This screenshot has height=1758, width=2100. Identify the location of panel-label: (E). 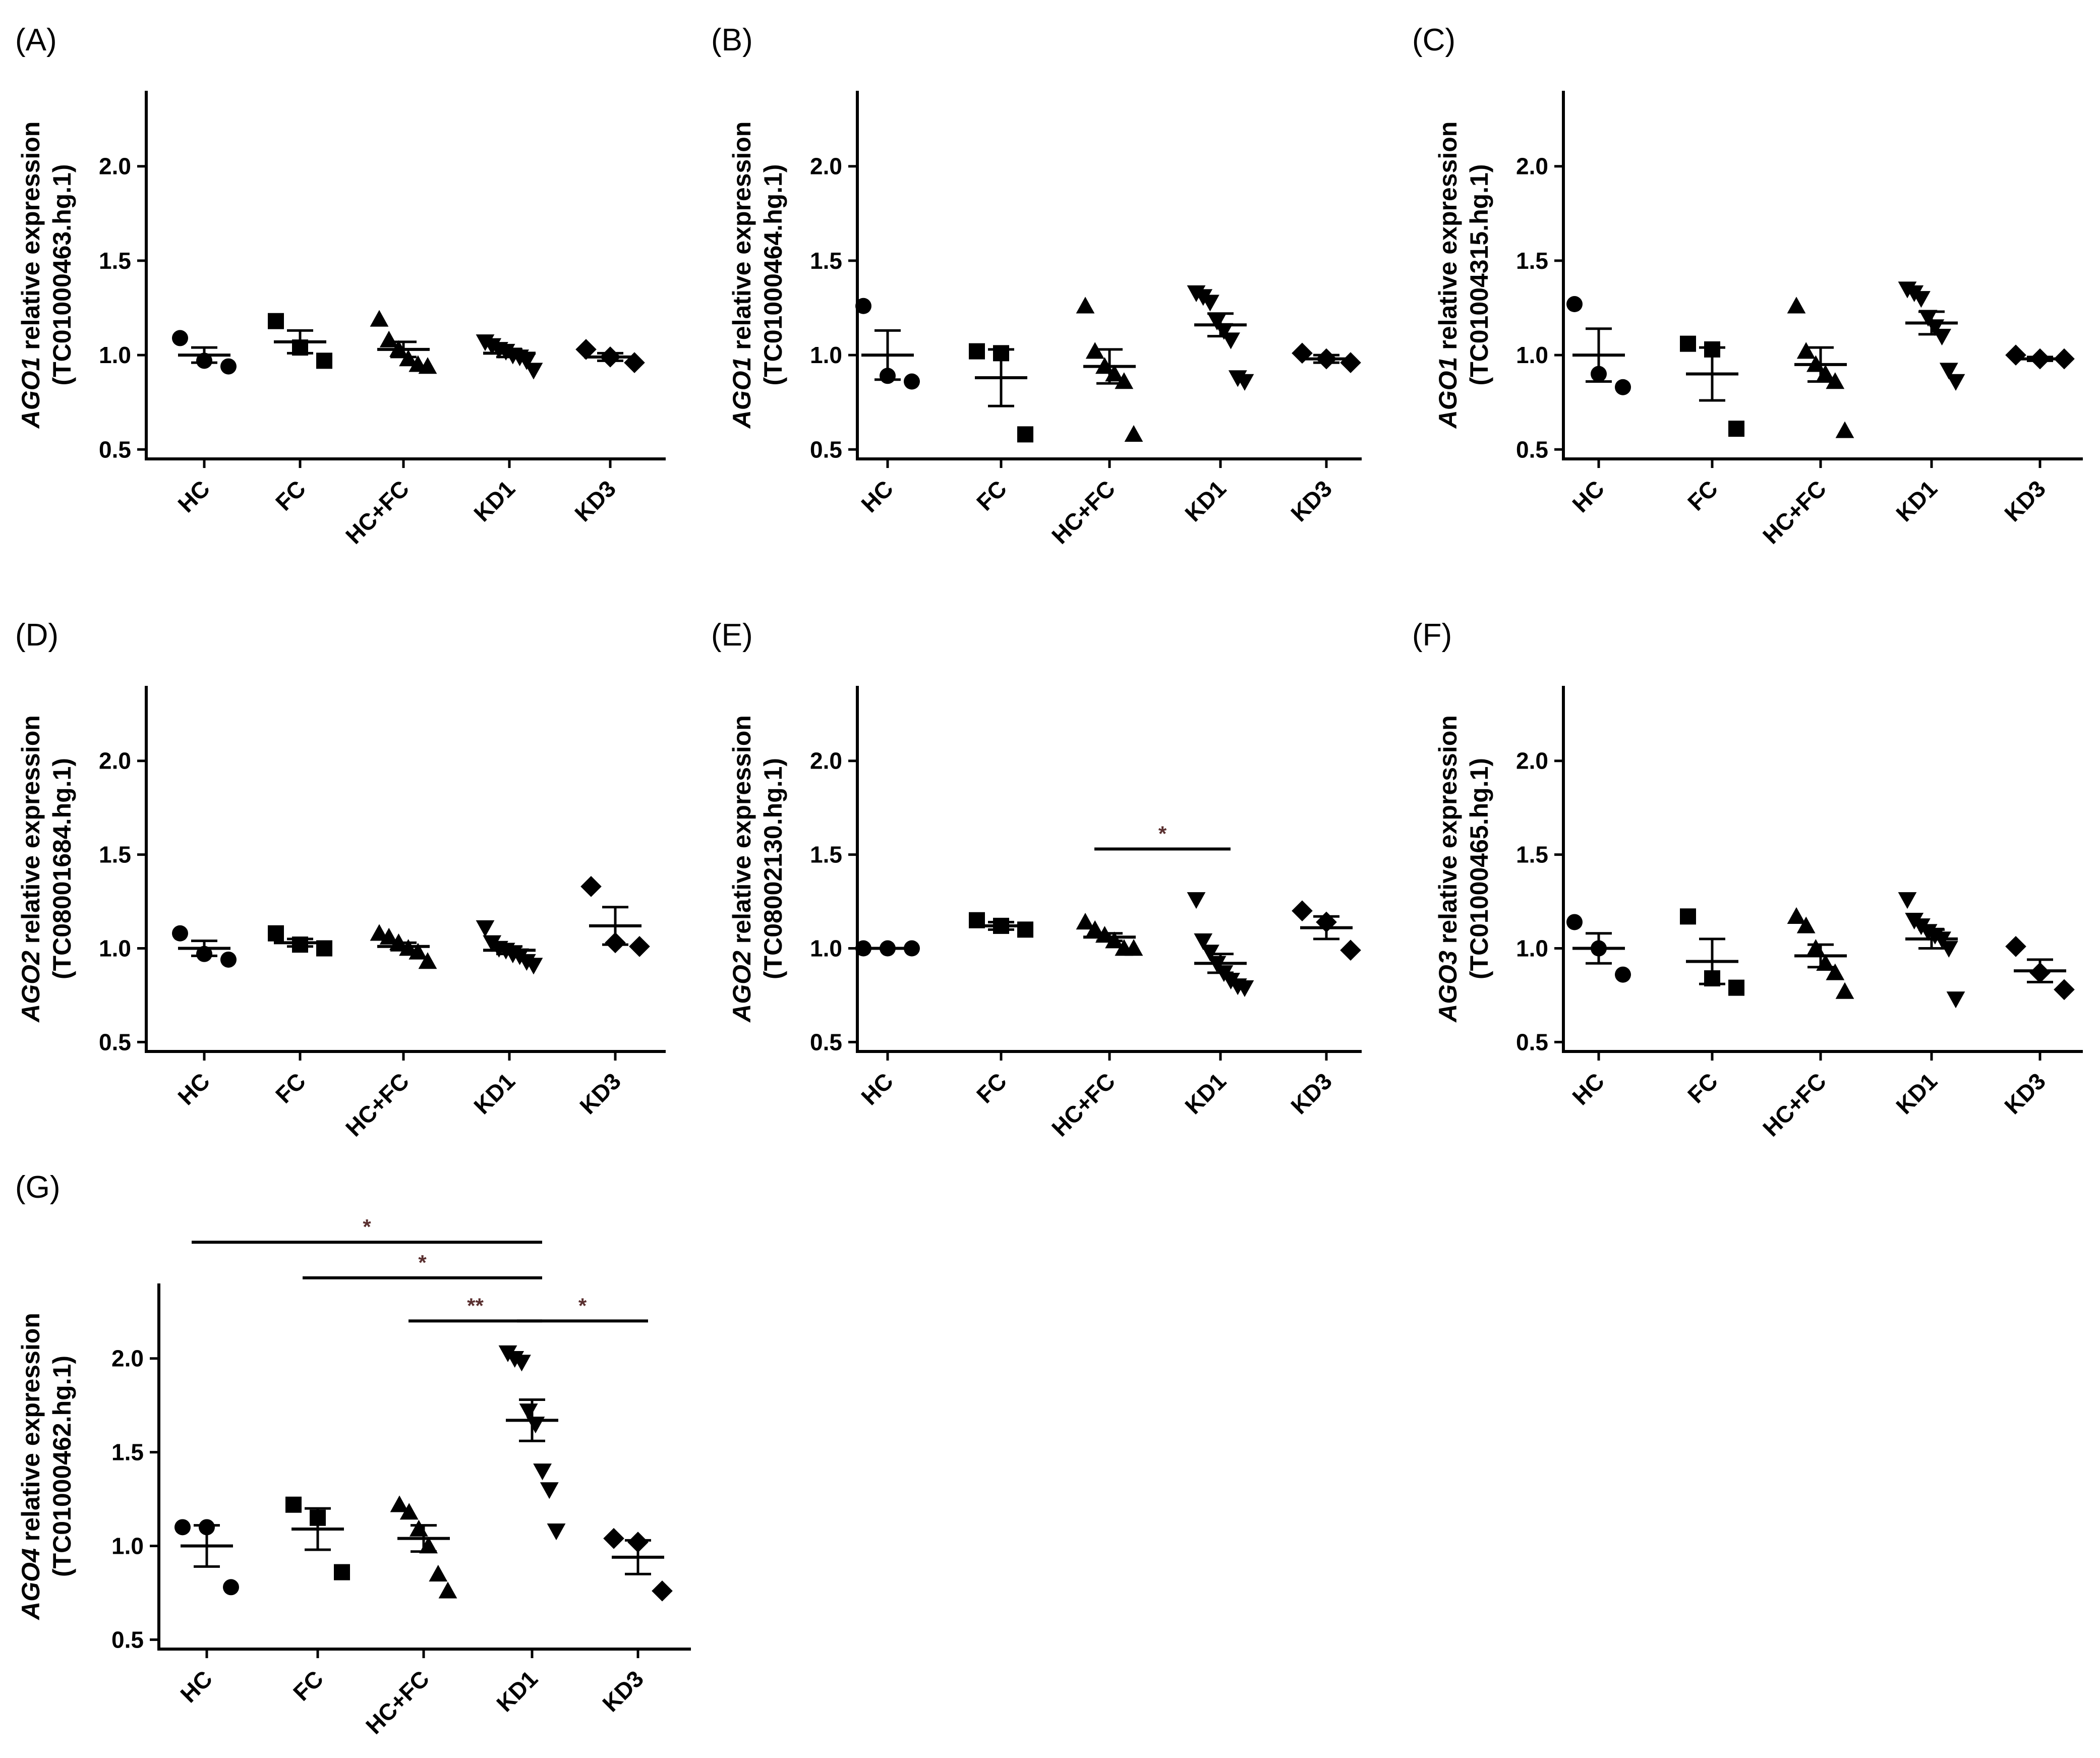
(732, 635).